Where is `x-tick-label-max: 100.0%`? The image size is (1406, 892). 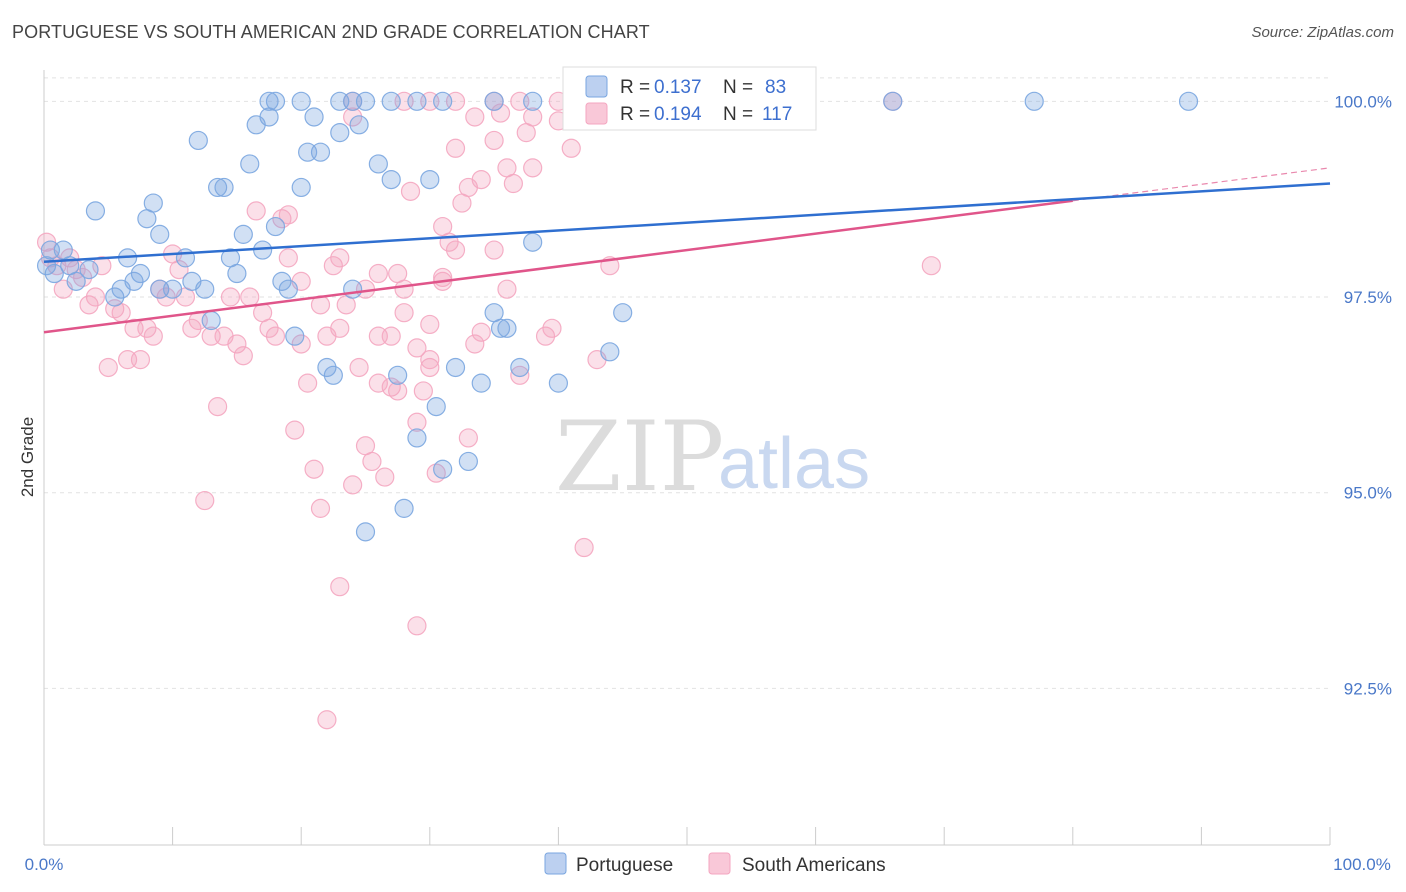 x-tick-label-max: 100.0% is located at coordinates (1362, 864).